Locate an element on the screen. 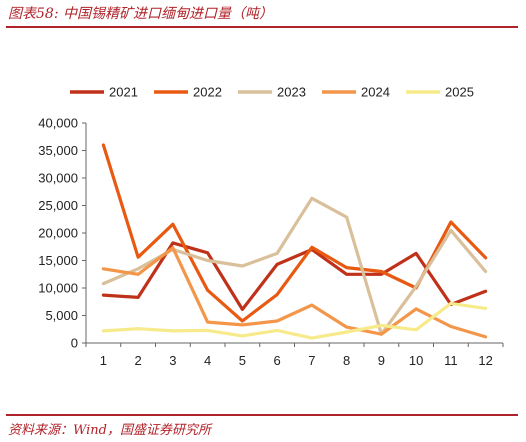 The image size is (526, 442). y-tick-label: 20,000 is located at coordinates (58, 233).